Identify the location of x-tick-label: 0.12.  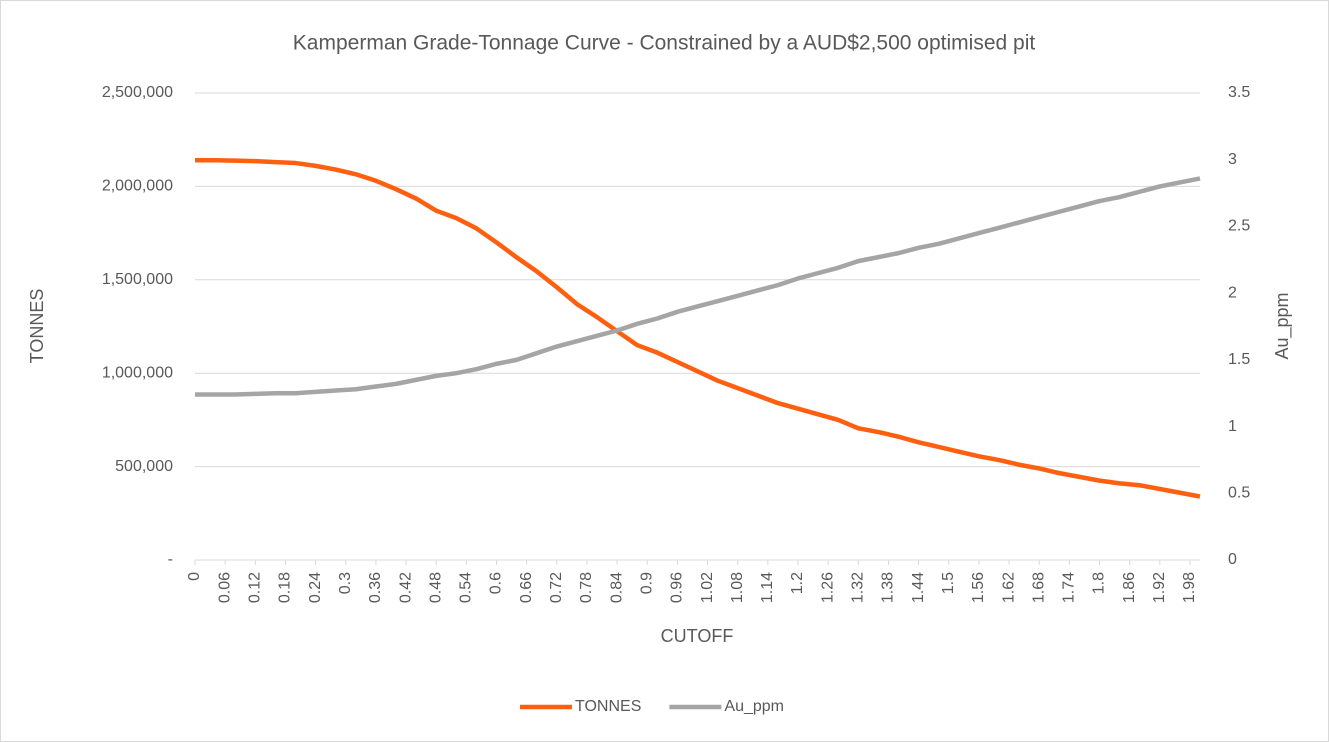
(255, 587).